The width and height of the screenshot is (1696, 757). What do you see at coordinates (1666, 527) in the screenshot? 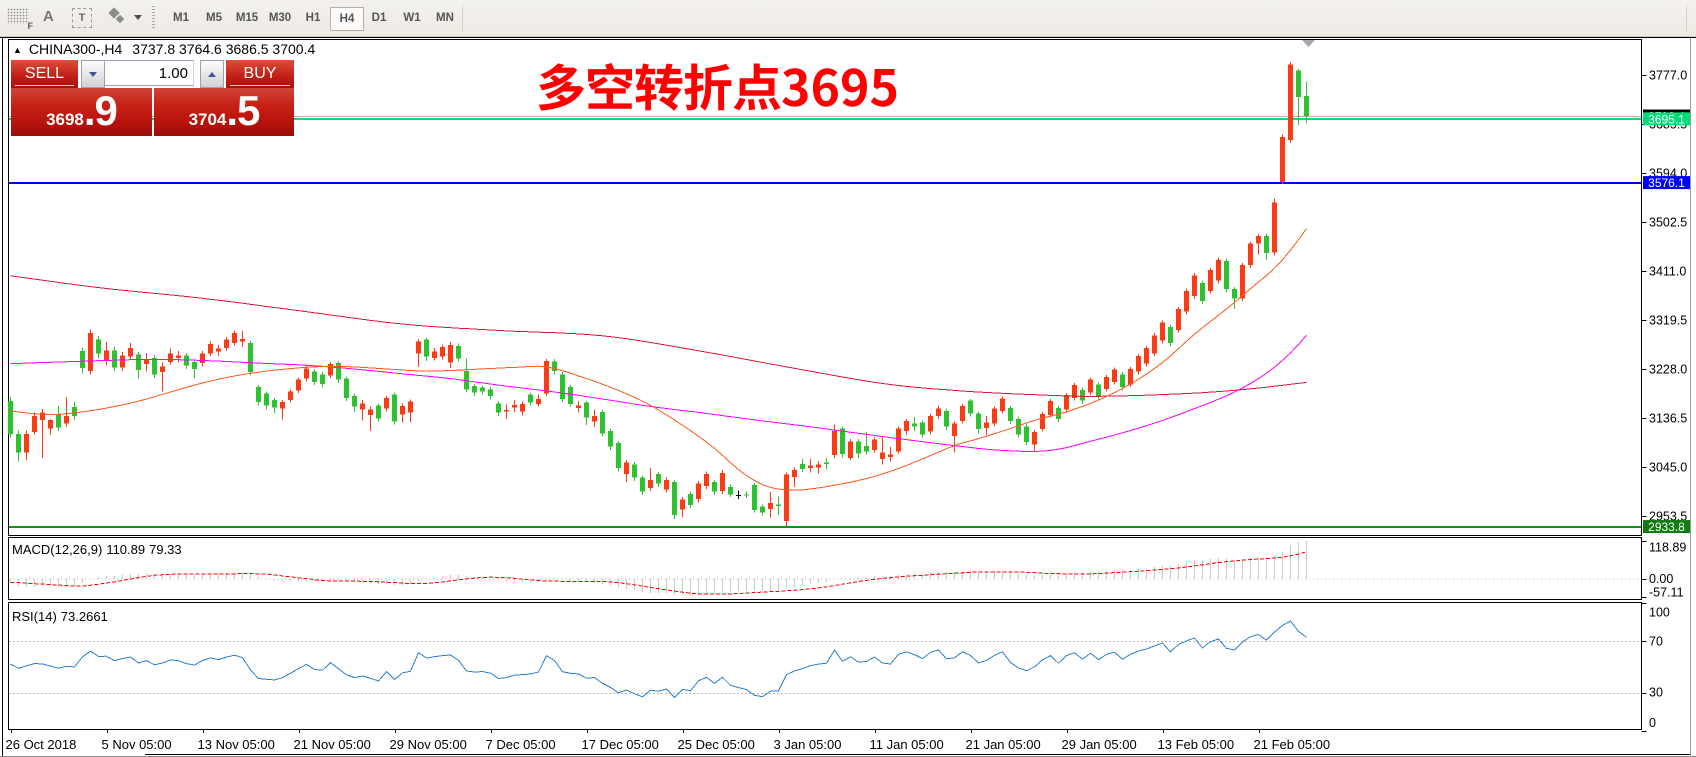
I see `svg-text: 2933.8` at bounding box center [1666, 527].